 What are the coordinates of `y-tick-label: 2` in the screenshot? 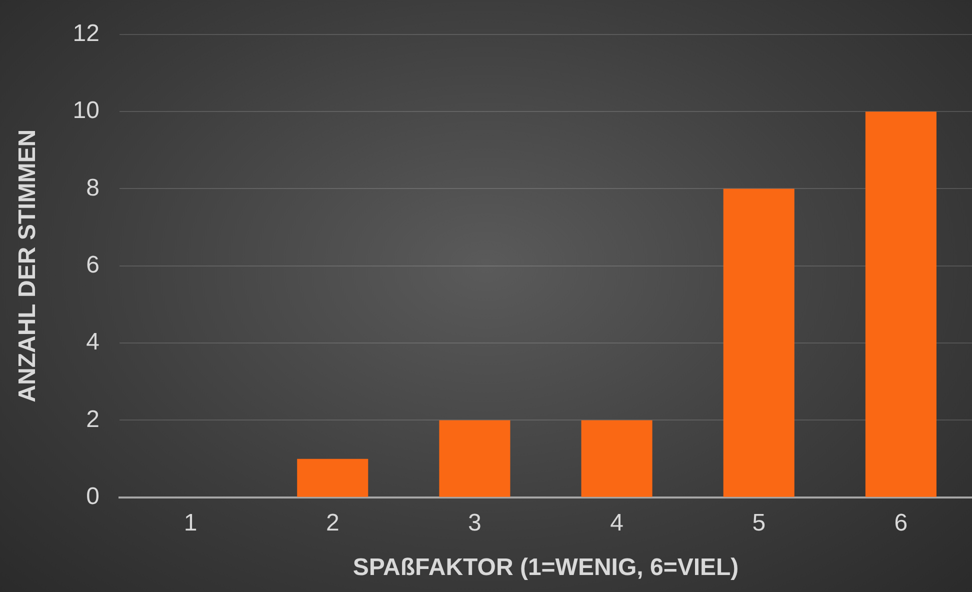 It's located at (93, 419).